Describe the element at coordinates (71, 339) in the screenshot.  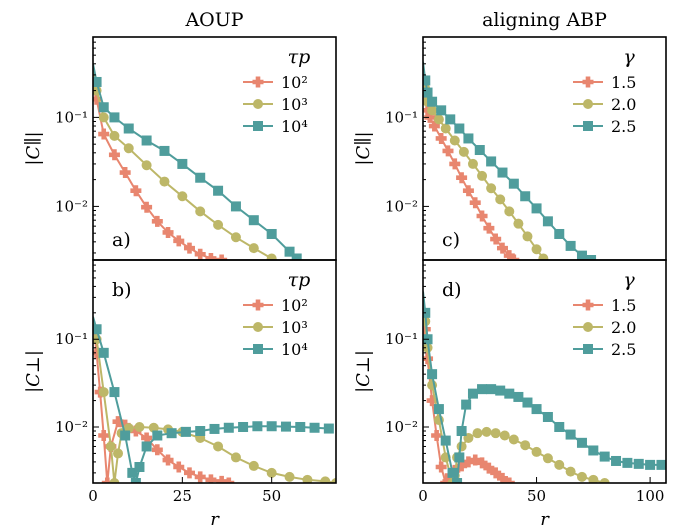
I see `y-tick-label: 10⁻¹` at that location.